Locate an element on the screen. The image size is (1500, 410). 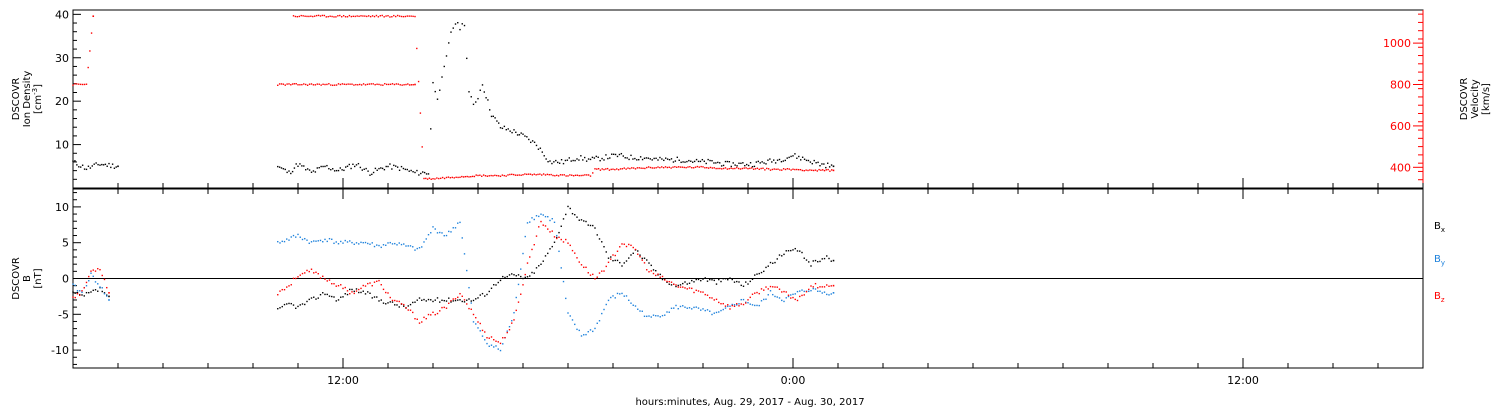
legend-bz: Bz is located at coordinates (1439, 297).